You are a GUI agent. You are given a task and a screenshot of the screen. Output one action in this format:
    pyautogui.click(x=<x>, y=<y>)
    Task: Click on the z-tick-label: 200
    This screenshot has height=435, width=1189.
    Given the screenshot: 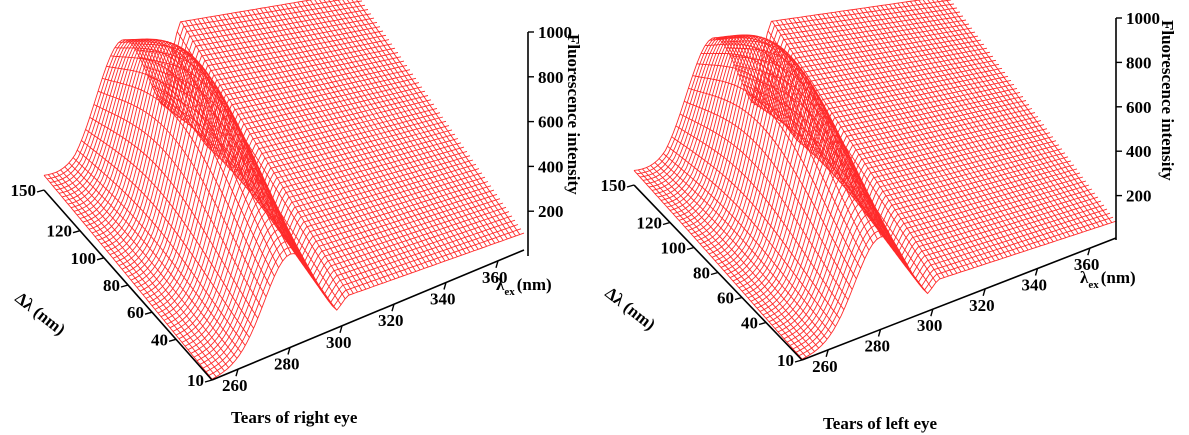 What is the action you would take?
    pyautogui.click(x=551, y=211)
    